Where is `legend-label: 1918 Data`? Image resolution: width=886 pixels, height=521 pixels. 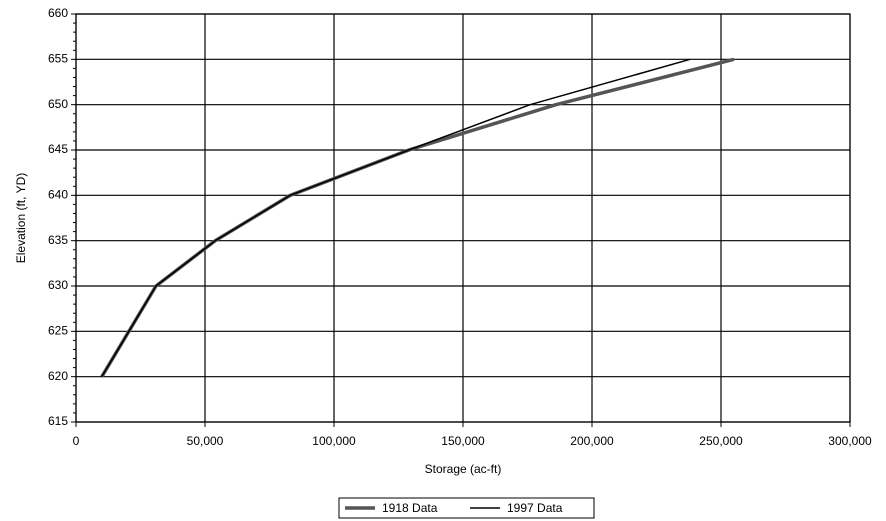
legend-label: 1918 Data is located at coordinates (410, 508).